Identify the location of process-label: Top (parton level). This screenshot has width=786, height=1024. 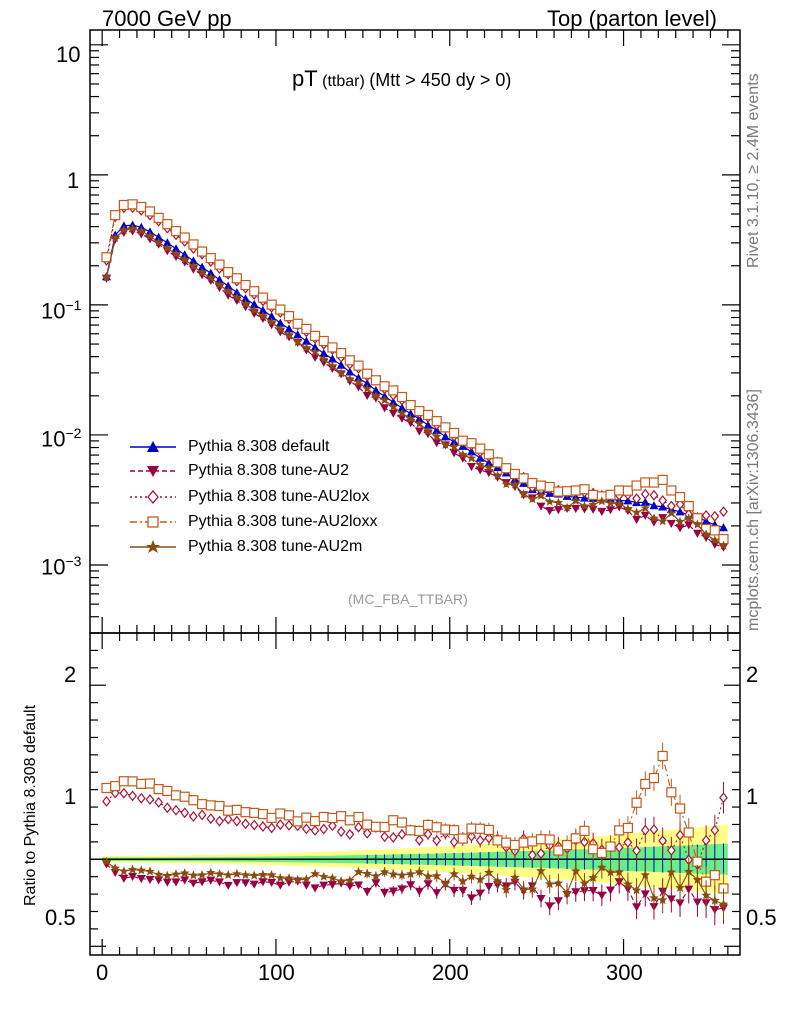
(632, 18).